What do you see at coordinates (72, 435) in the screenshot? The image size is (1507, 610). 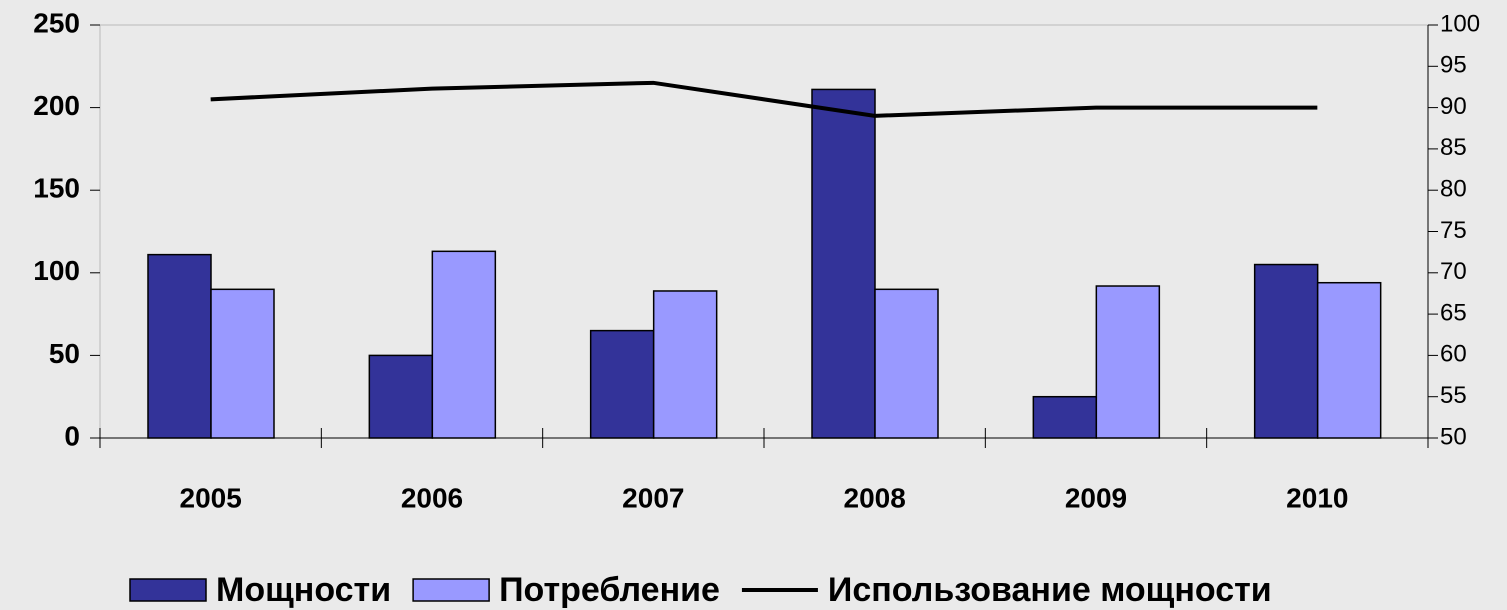 I see `y-tick-label: 0` at bounding box center [72, 435].